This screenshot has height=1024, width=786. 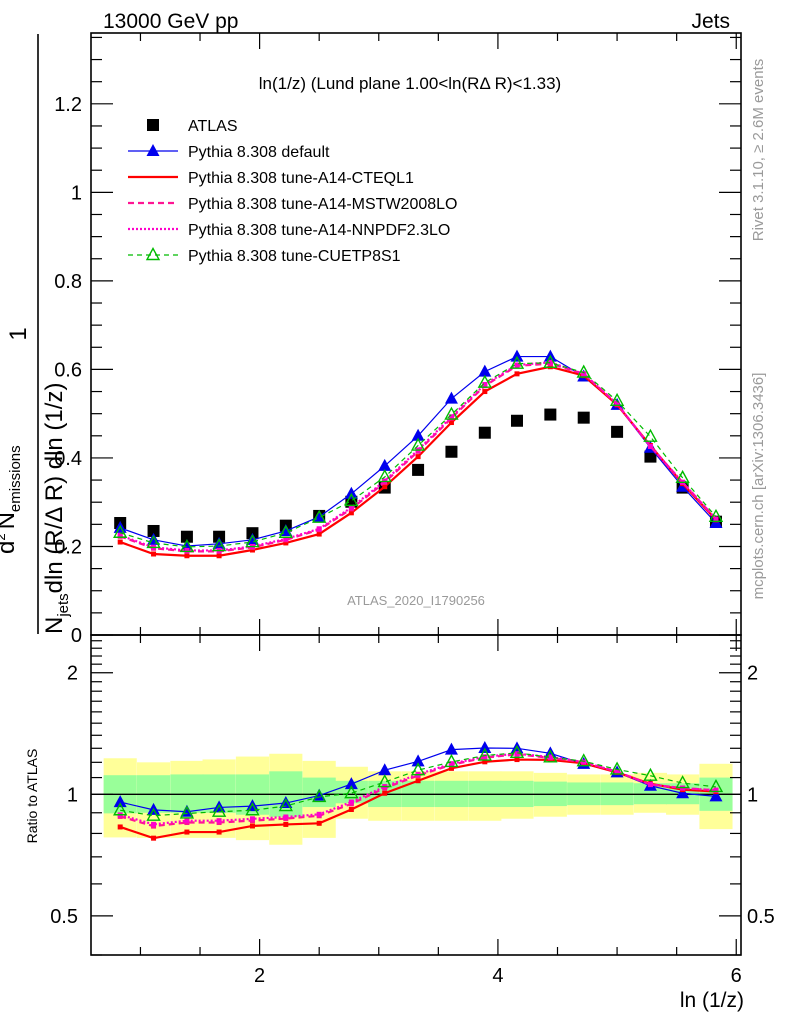 I want to click on analysis-watermark: ATLAS_2020_I1790256, so click(x=416, y=600).